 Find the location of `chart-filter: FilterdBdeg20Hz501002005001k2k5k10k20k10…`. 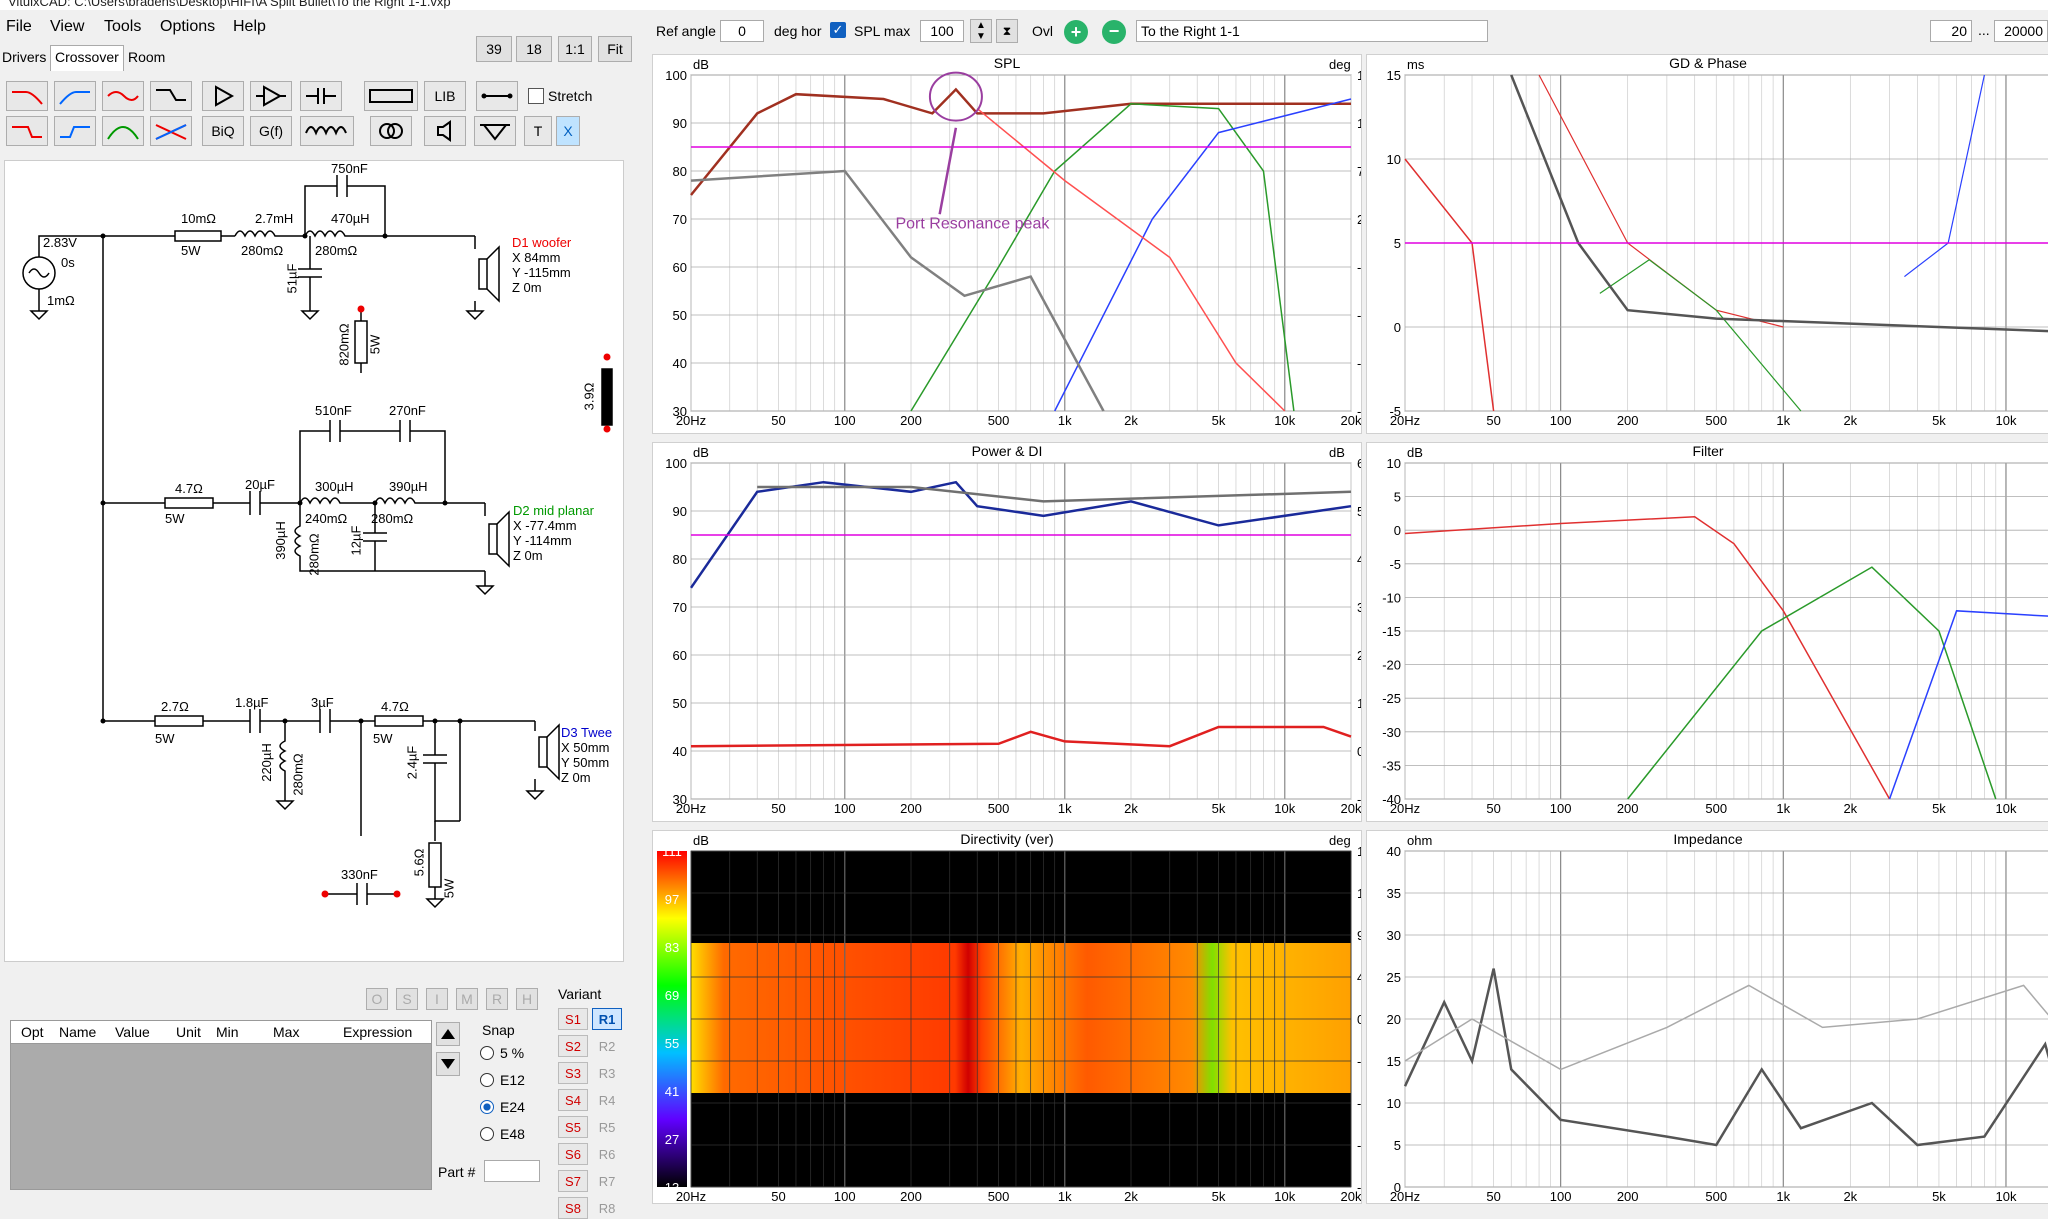

chart-filter: FilterdBdeg20Hz501002005001k2k5k10k20k10… is located at coordinates (1707, 632).